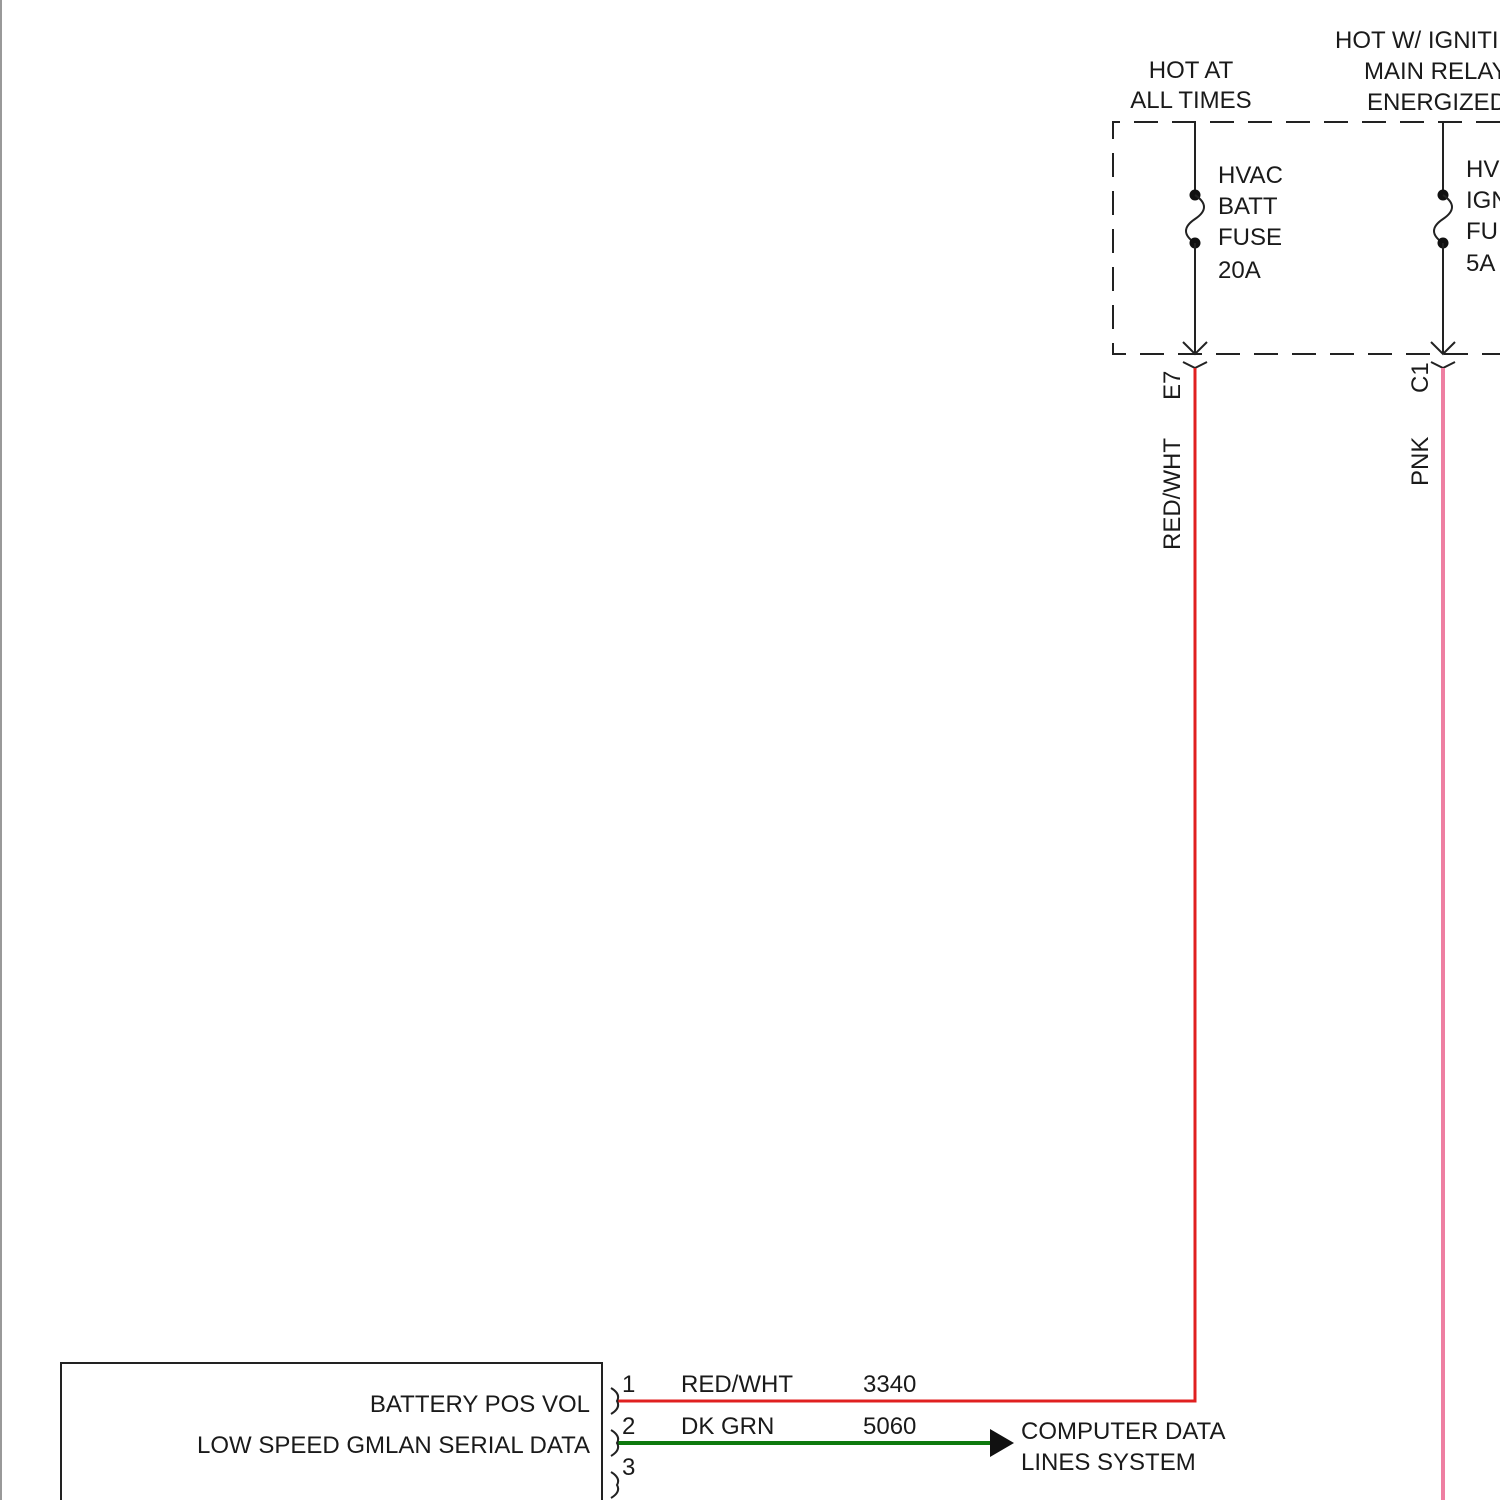 The image size is (1500, 1500). I want to click on ign-fuse-name-3: FU, so click(1482, 231).